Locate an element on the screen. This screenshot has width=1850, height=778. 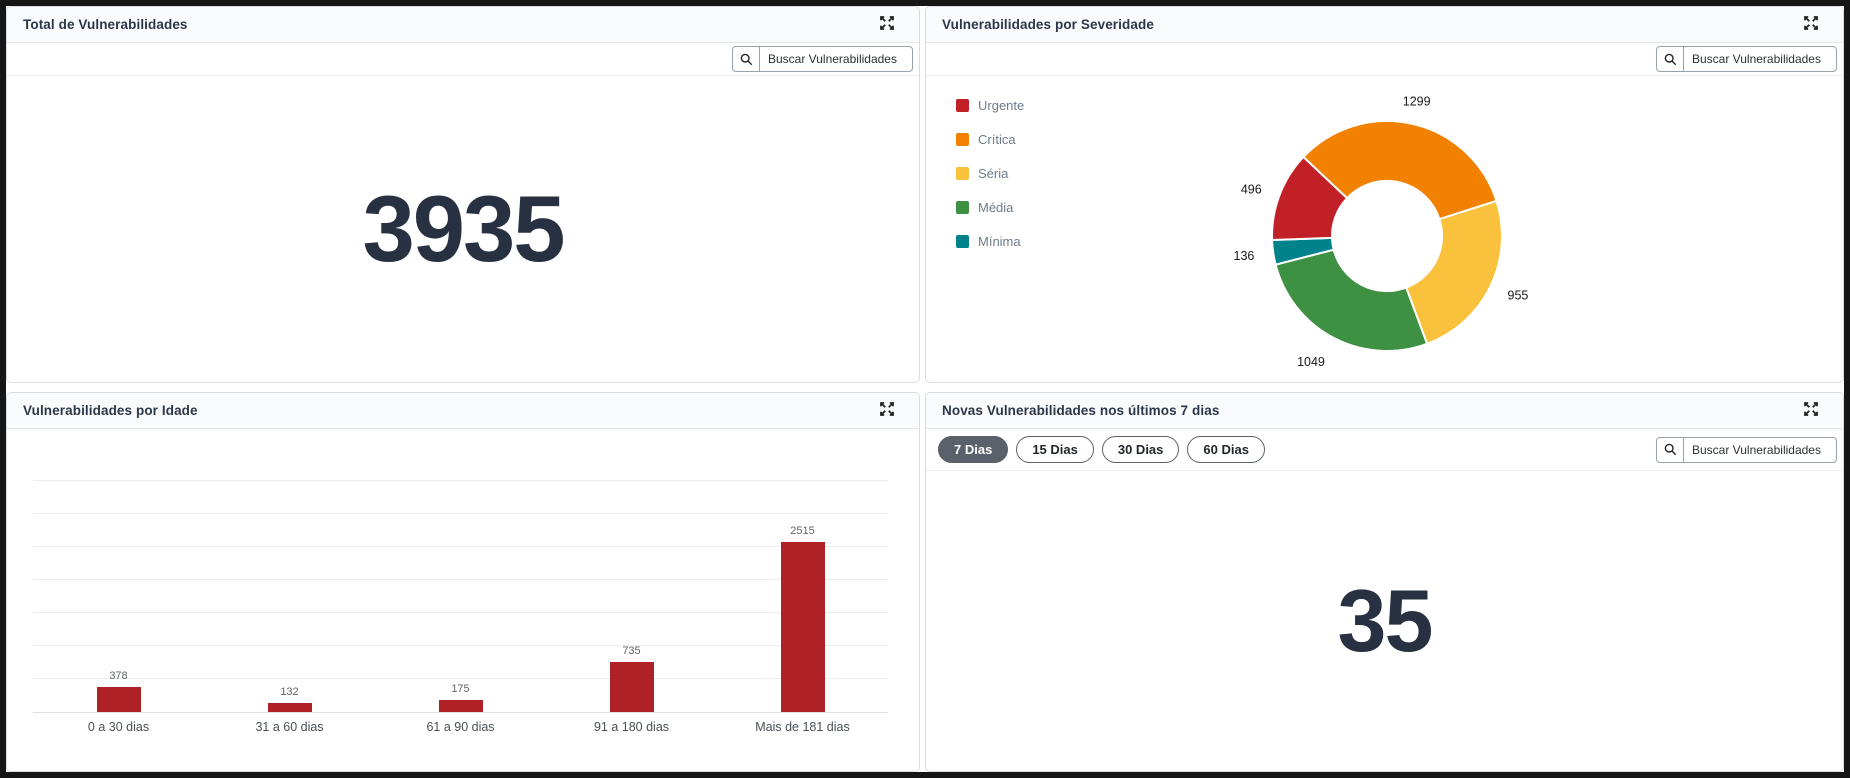
legend-item-critica: Crítica is located at coordinates (990, 139).